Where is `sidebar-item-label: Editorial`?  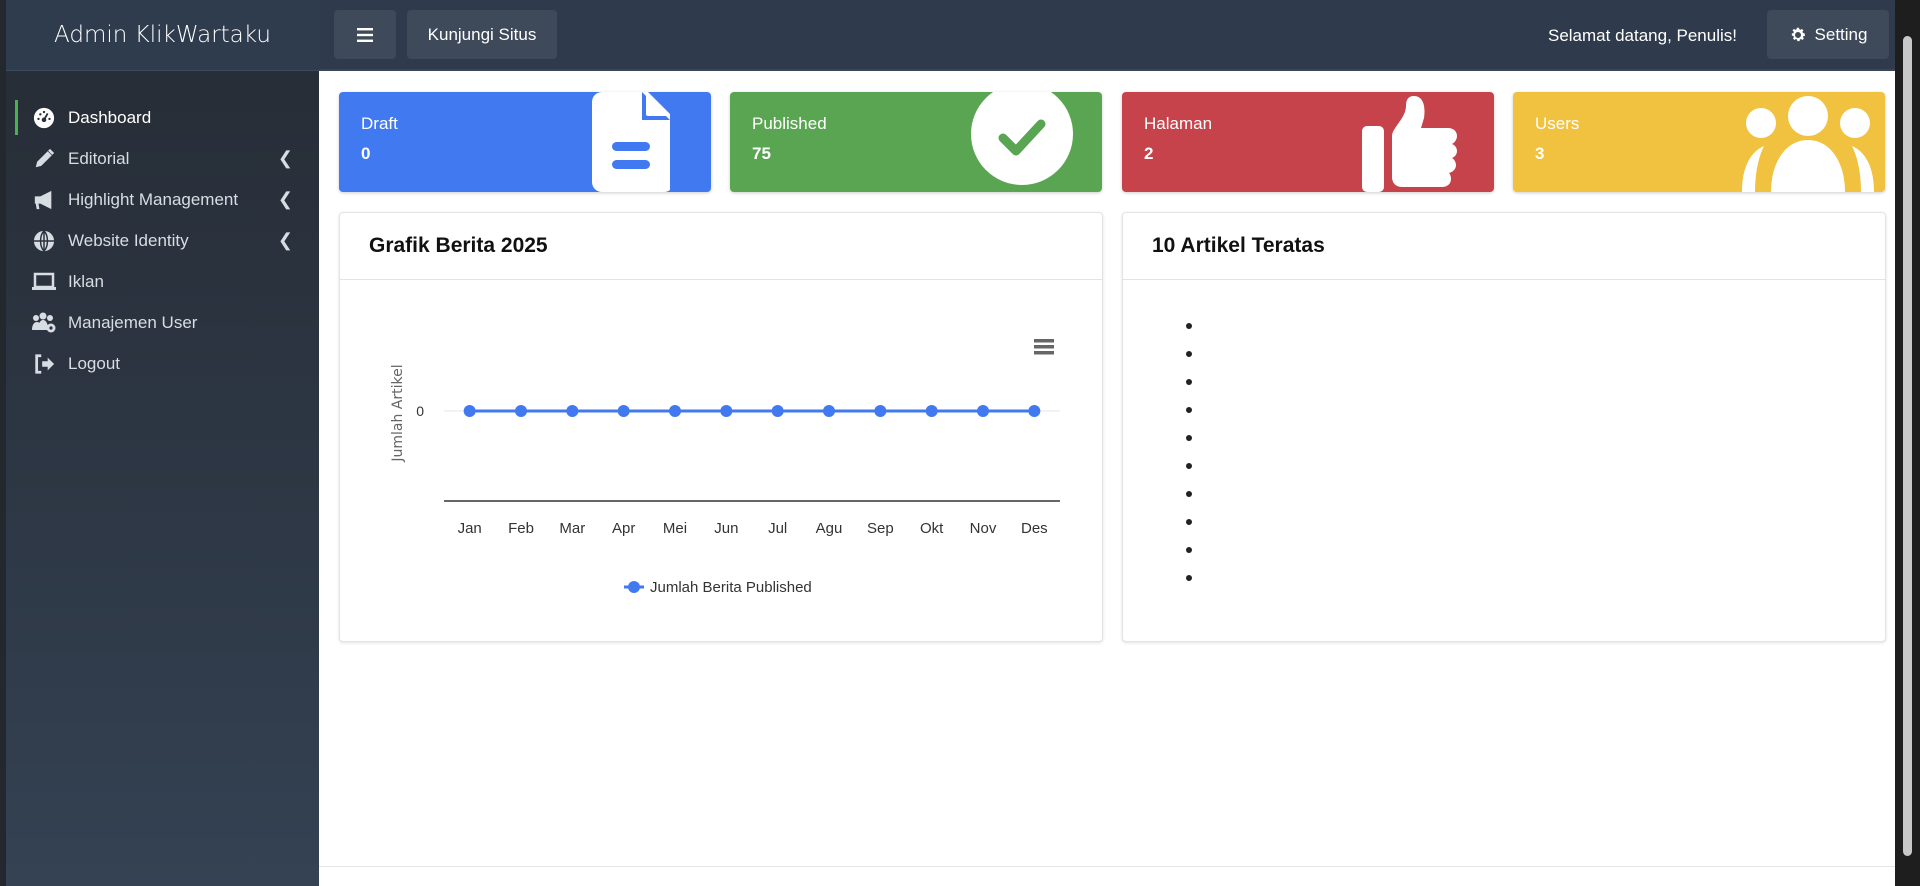 sidebar-item-label: Editorial is located at coordinates (99, 158).